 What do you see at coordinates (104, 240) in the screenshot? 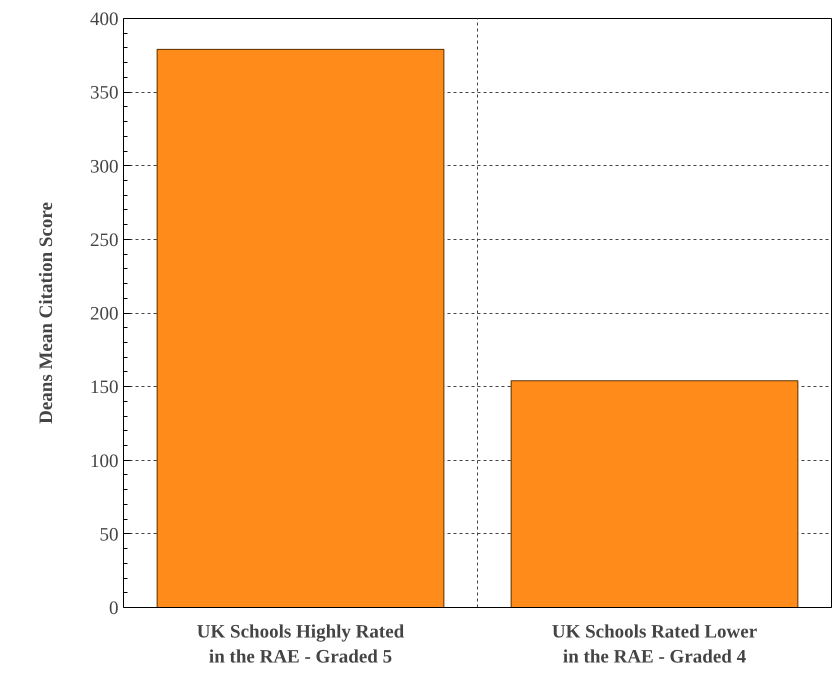
I see `y-tick-label: 250` at bounding box center [104, 240].